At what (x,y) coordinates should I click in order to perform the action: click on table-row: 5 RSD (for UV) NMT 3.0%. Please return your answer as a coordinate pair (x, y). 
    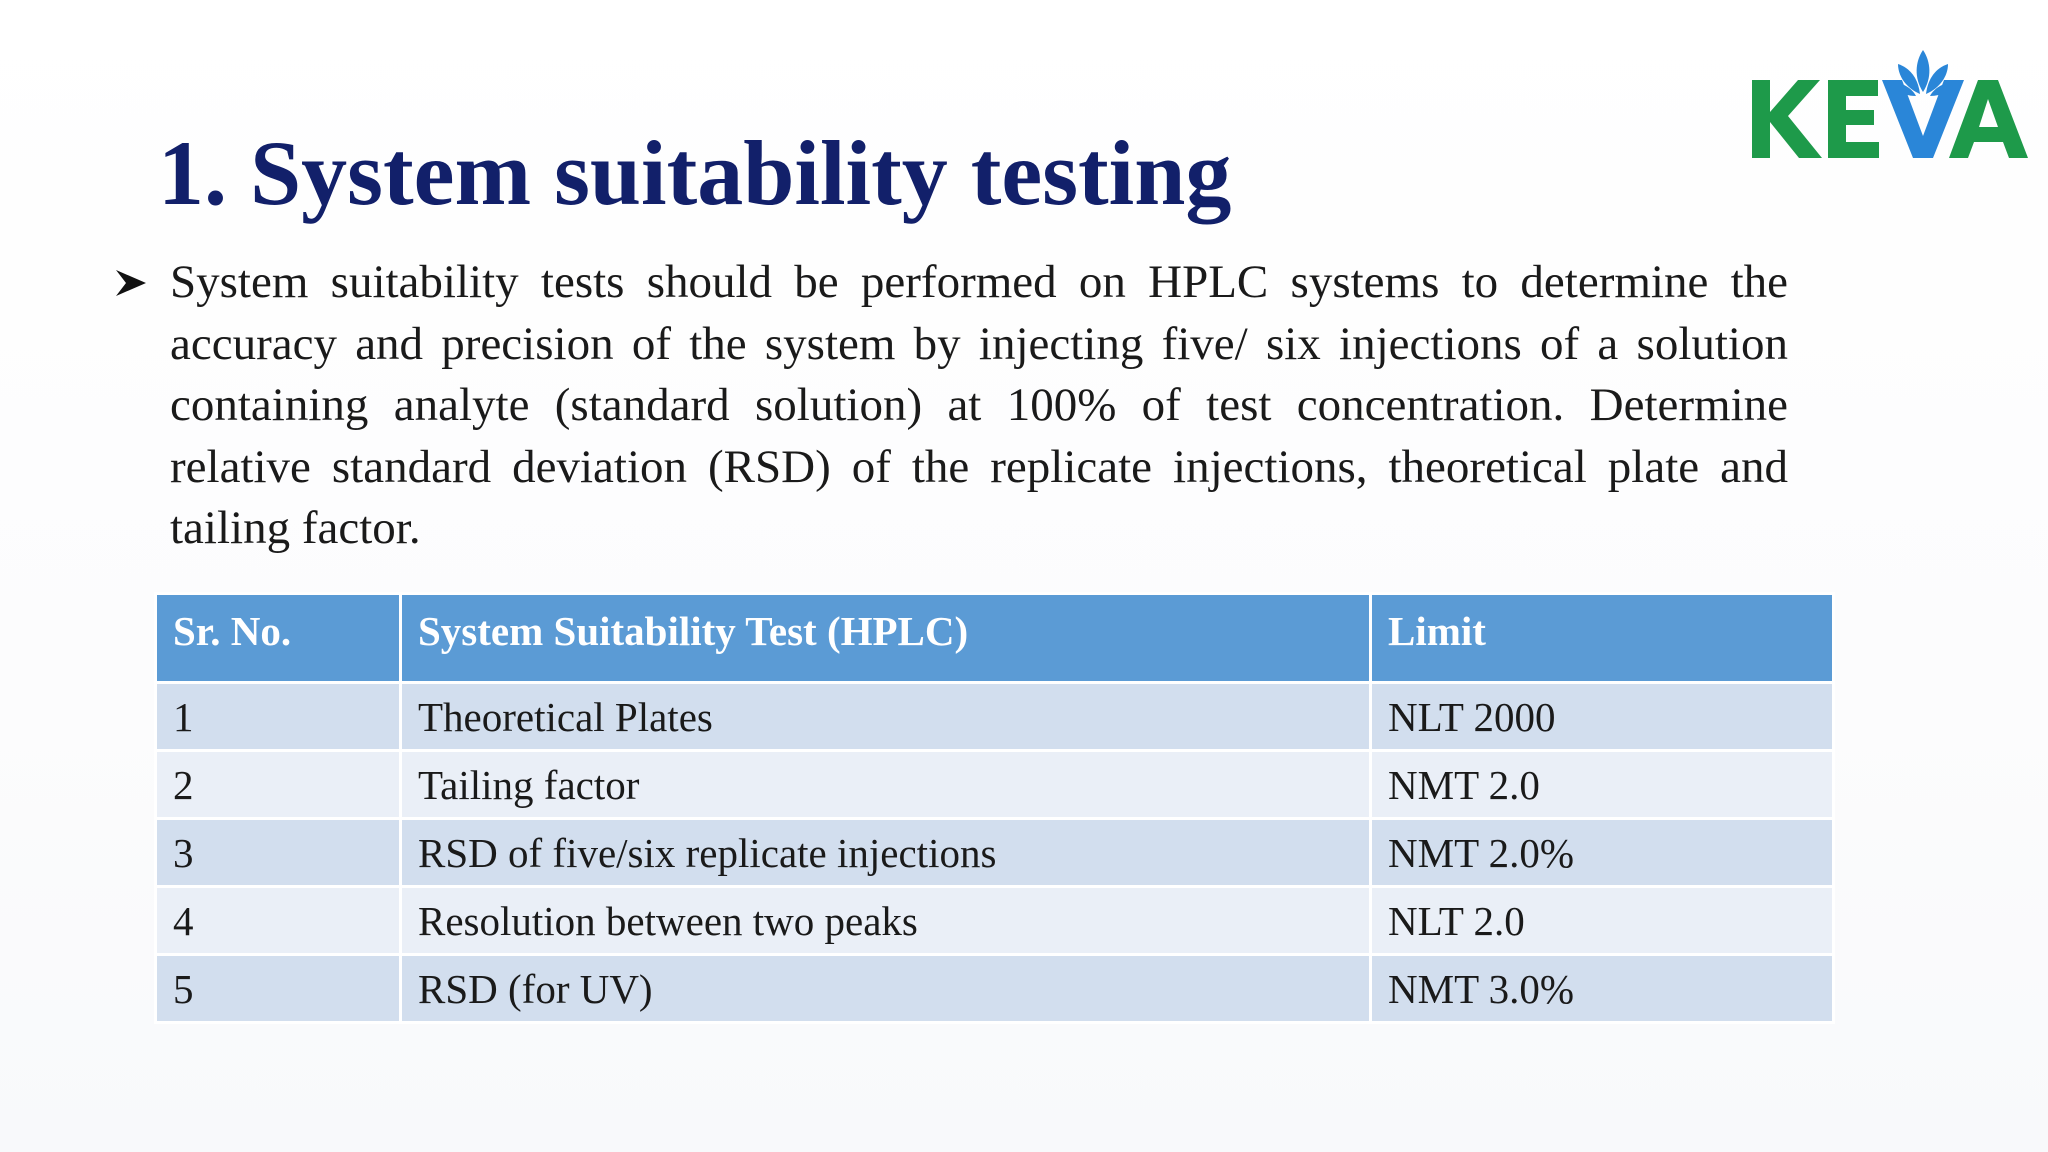
    Looking at the image, I should click on (994, 988).